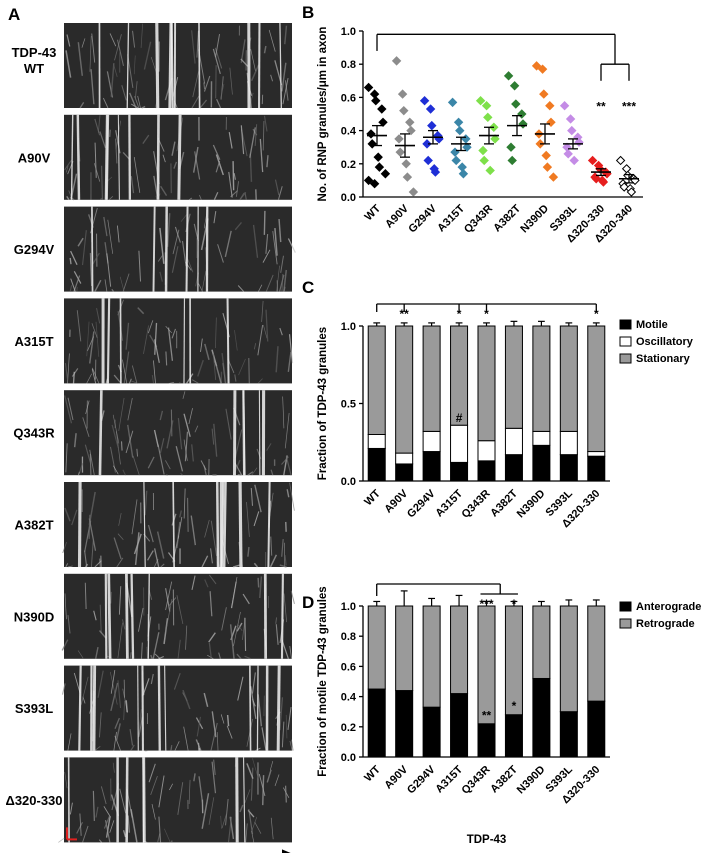 The image size is (711, 853). I want to click on x-tick-label: N390D, so click(534, 219).